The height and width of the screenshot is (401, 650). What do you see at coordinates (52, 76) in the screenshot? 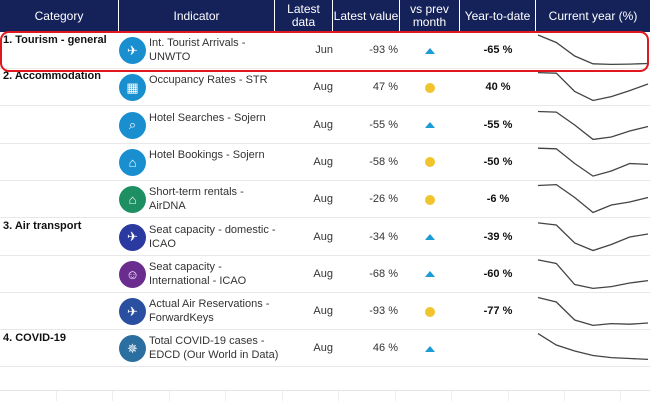
I see `category-accommodation: 2. Accommodation` at bounding box center [52, 76].